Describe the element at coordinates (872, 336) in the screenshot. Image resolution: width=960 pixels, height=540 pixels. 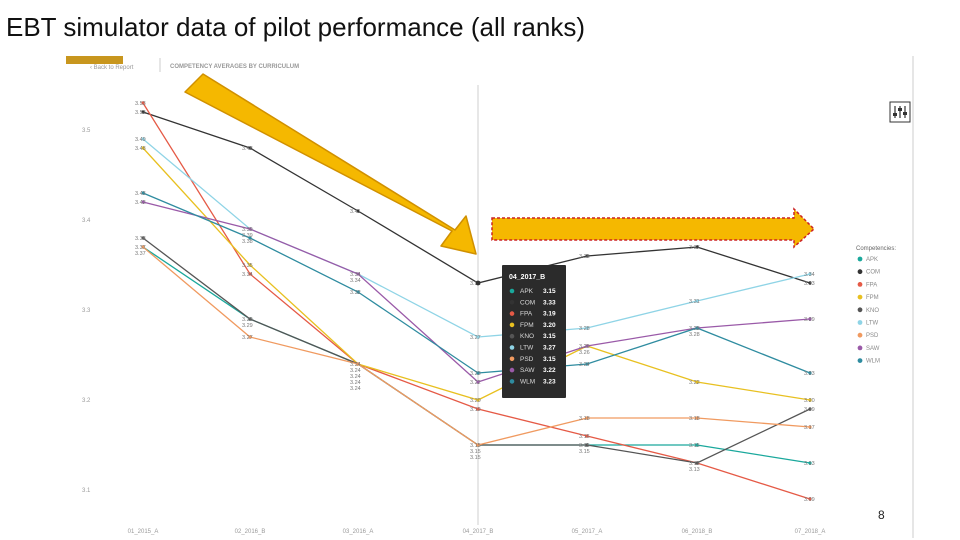
I see `legend-item-psd: PSD` at that location.